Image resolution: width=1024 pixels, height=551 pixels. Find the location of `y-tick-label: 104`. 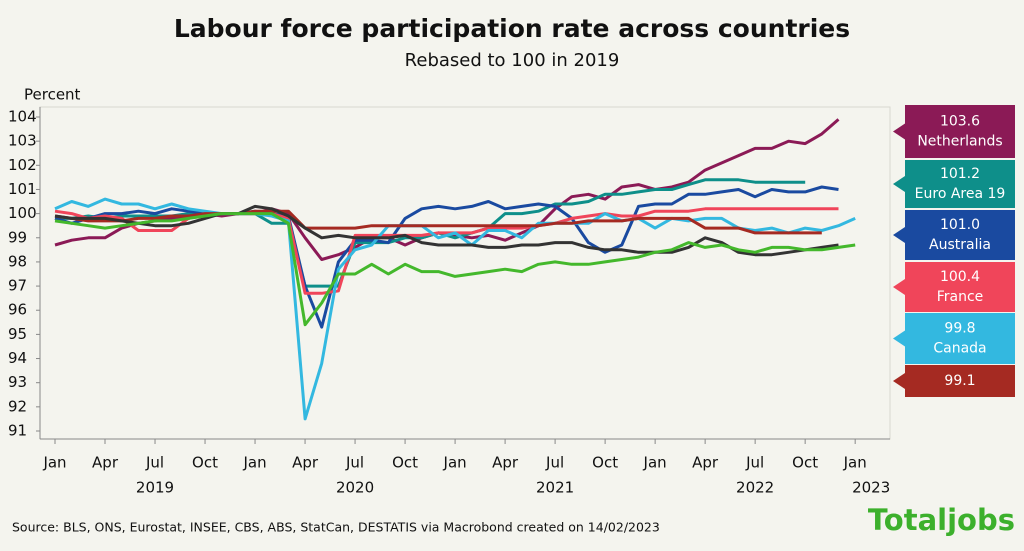

y-tick-label: 104 is located at coordinates (22, 117).